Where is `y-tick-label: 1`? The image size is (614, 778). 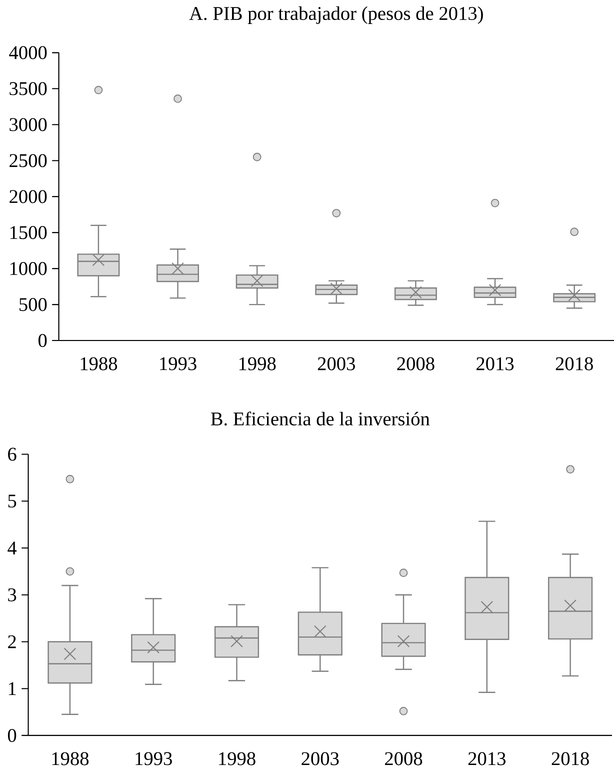
y-tick-label: 1 is located at coordinates (12, 688).